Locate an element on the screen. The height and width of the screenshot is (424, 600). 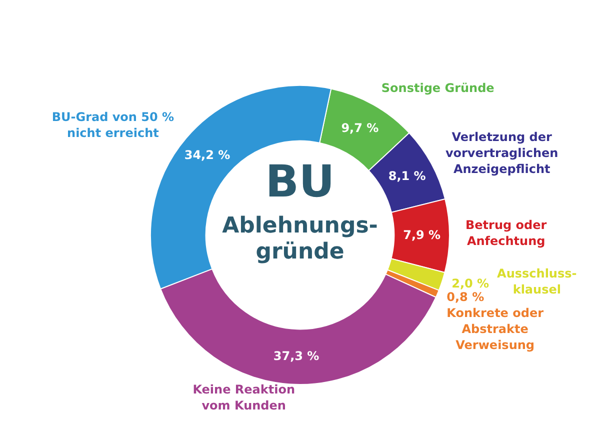
data-label: 2,0 % is located at coordinates (471, 283).